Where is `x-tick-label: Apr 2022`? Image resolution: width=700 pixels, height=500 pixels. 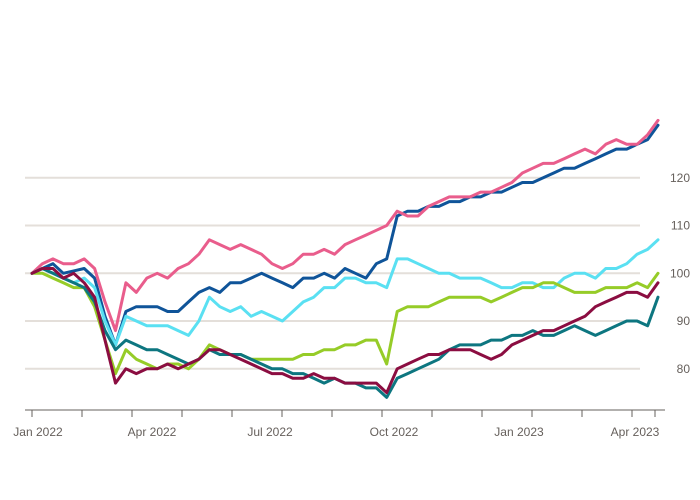
x-tick-label: Apr 2022 is located at coordinates (152, 432).